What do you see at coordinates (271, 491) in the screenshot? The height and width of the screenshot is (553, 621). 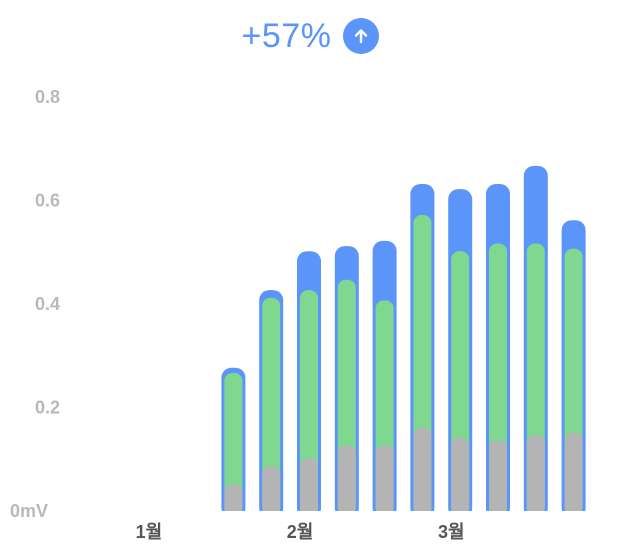 I see `bar-5-bottom-segment` at bounding box center [271, 491].